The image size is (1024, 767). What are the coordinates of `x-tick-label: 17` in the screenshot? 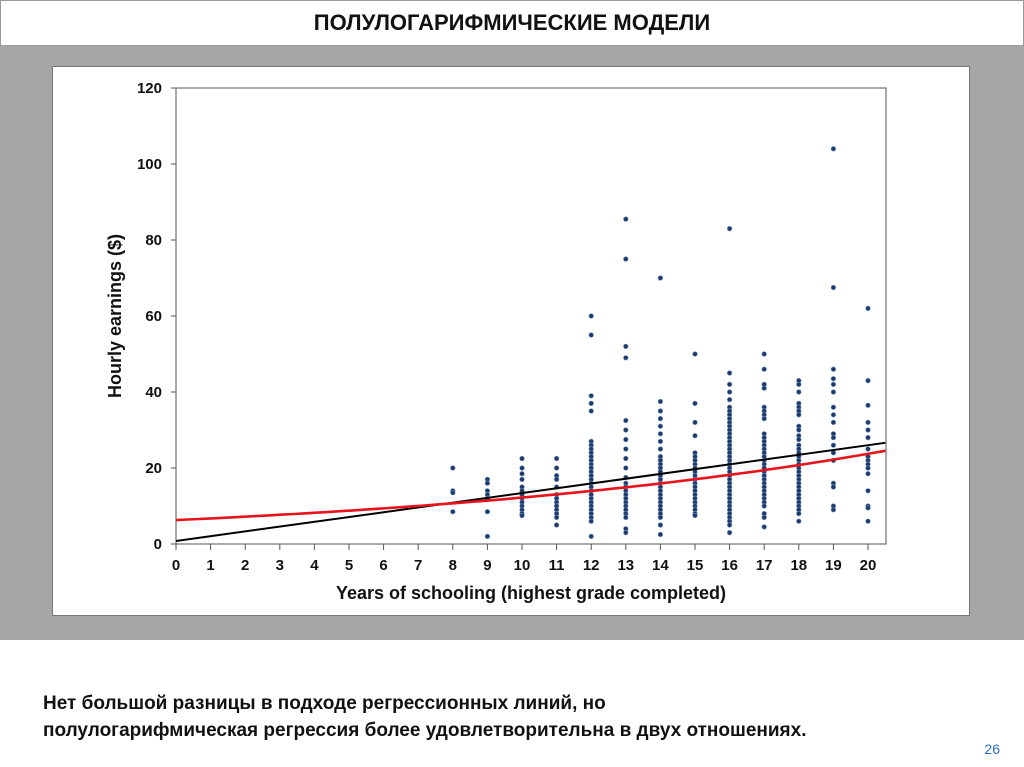 It's located at (764, 565).